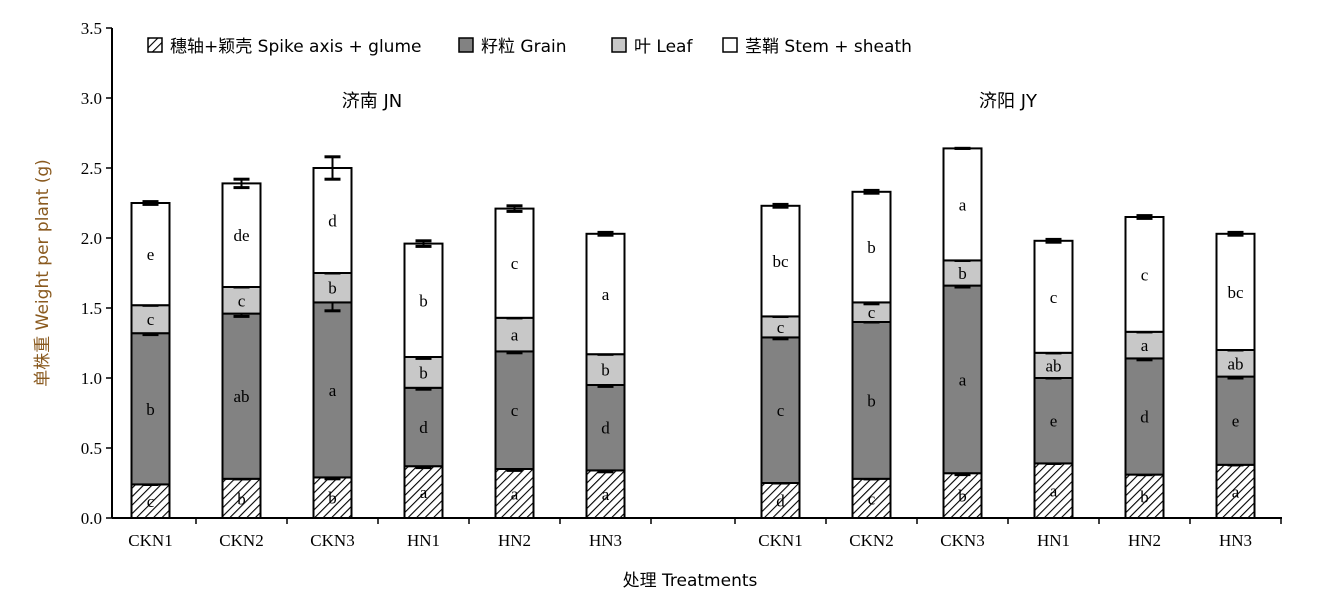 This screenshot has width=1318, height=602. Describe the element at coordinates (91, 308) in the screenshot. I see `y-tick-label: 1.5` at that location.